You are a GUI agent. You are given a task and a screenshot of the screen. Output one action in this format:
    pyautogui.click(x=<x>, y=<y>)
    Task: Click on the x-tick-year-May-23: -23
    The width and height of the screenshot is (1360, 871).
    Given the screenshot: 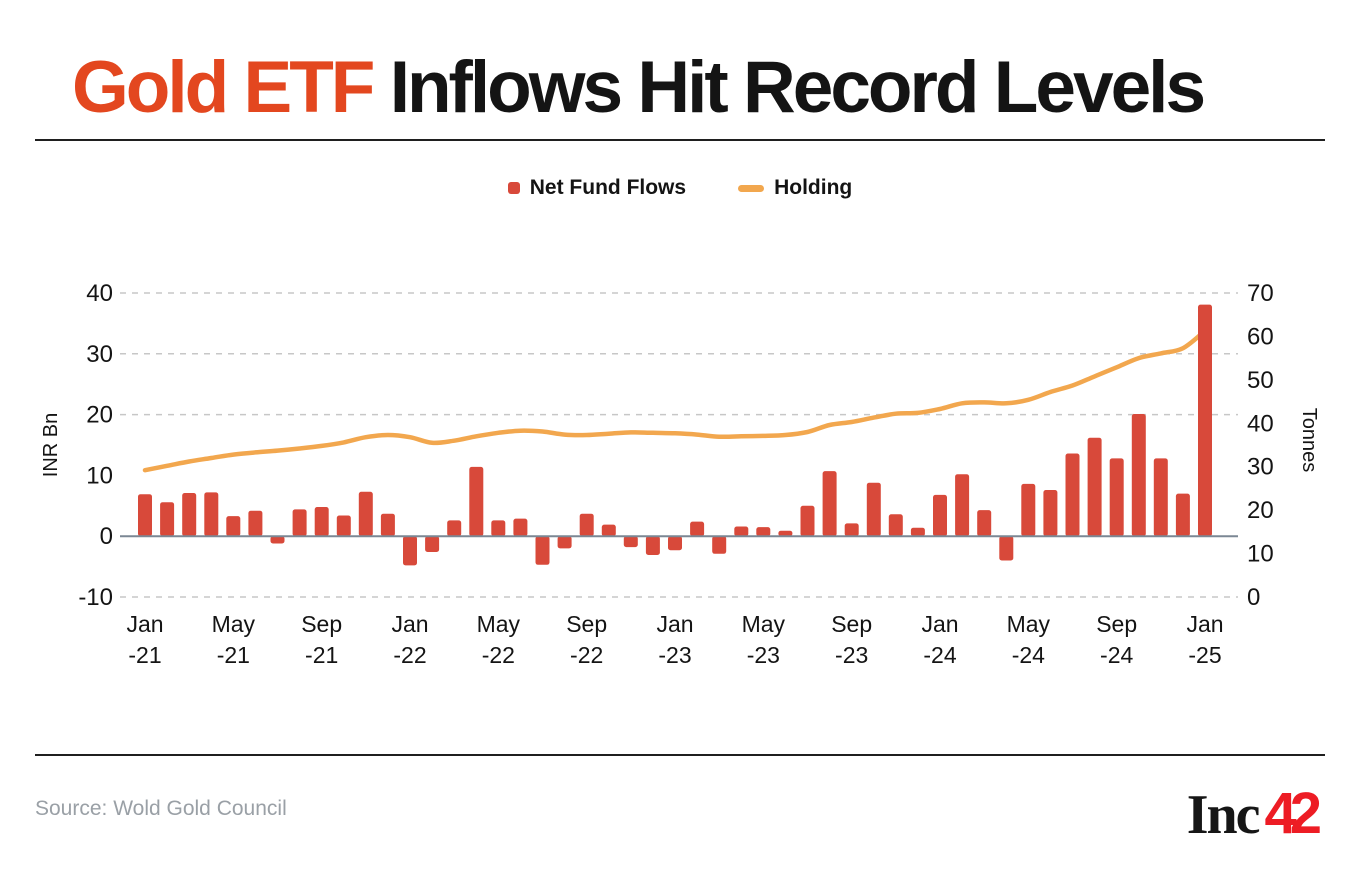 What is the action you would take?
    pyautogui.click(x=763, y=655)
    